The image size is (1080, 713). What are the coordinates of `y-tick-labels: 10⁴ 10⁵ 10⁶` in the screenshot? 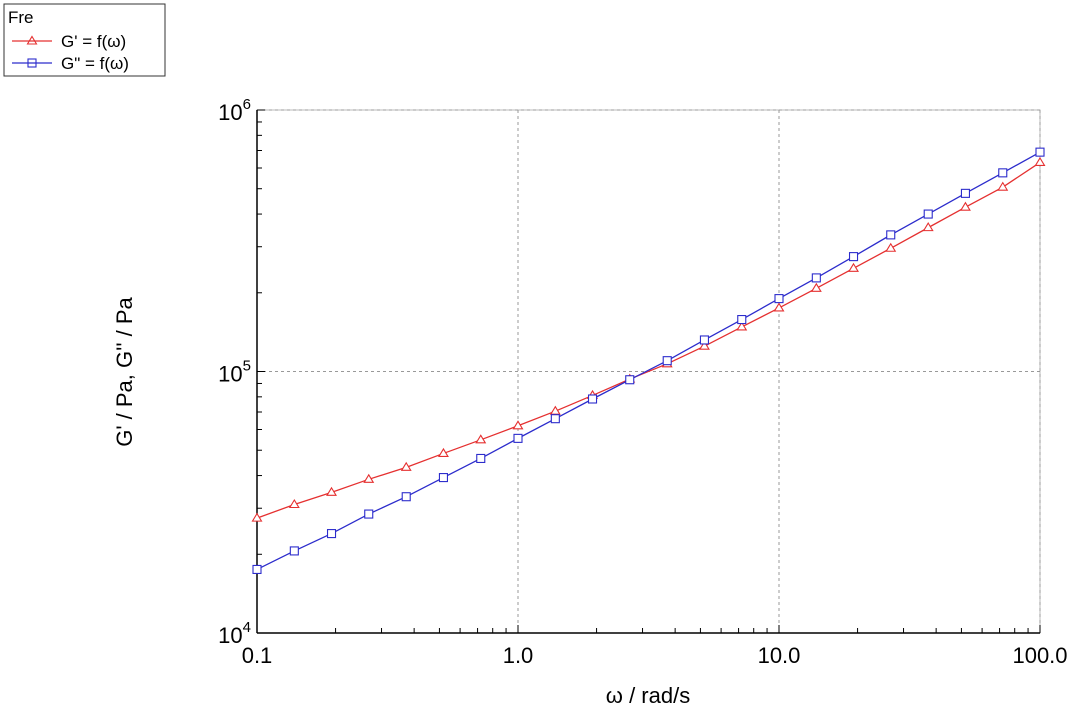 It's located at (234, 372).